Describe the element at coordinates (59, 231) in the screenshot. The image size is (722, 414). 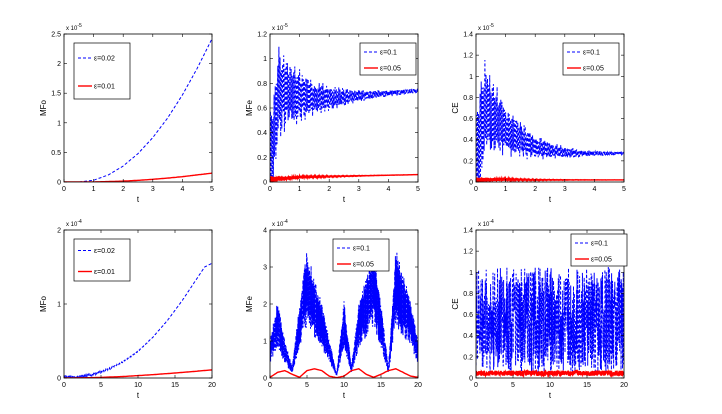
I see `y-tick-label: 2` at that location.